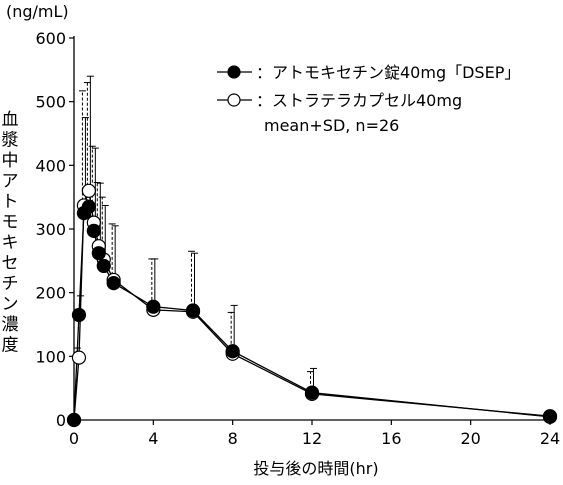 The image size is (563, 485). What do you see at coordinates (10, 284) in the screenshot?
I see `y-axis-title-char: チ` at bounding box center [10, 284].